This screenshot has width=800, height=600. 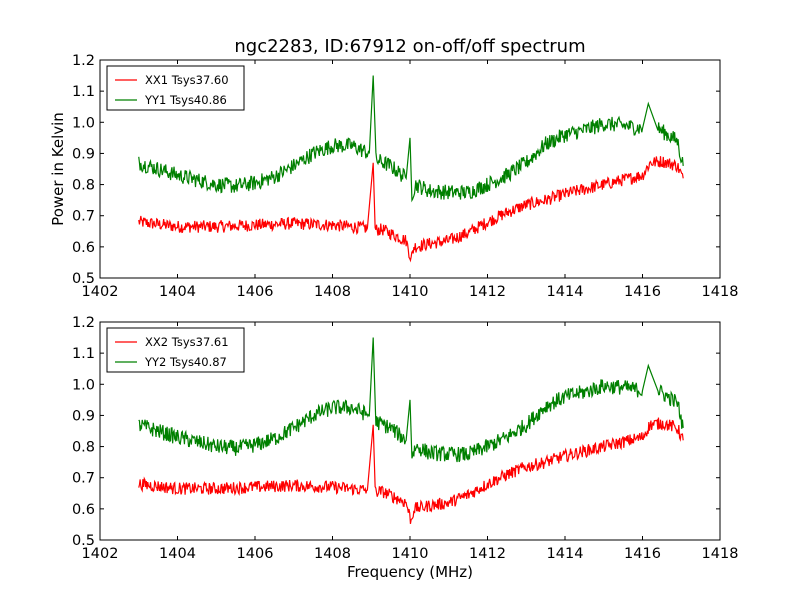 I want to click on legend-label: XX1 Tsys37.60, so click(x=187, y=80).